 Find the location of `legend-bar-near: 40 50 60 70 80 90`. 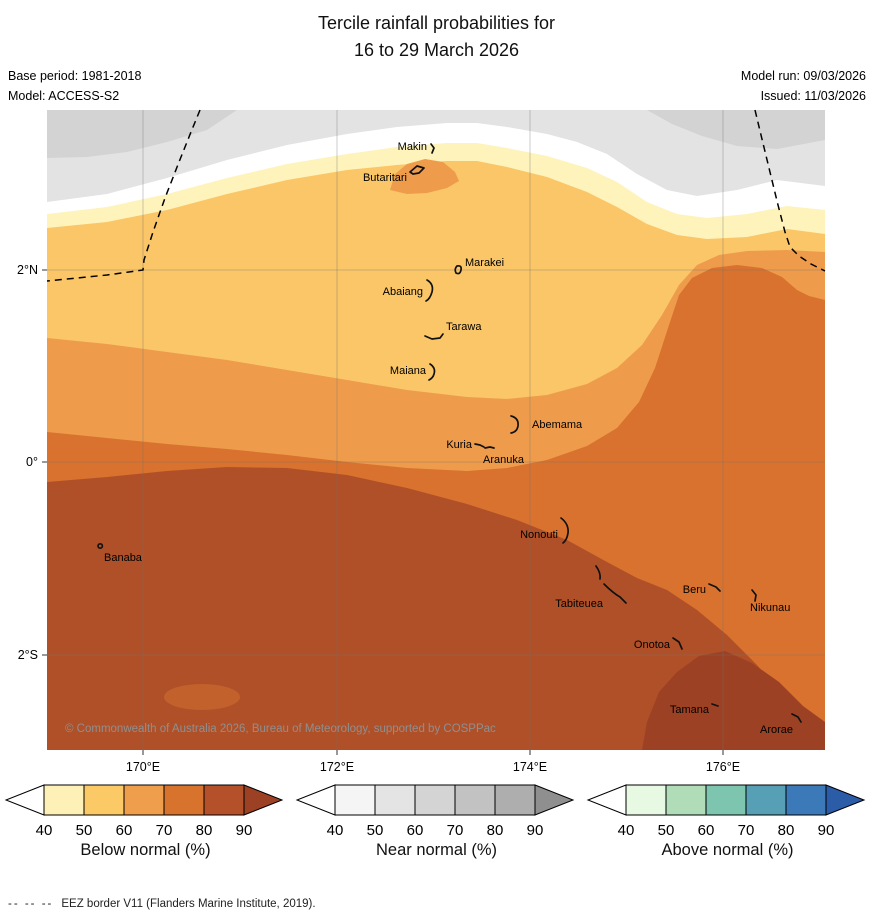

legend-bar-near: 40 50 60 70 80 90 is located at coordinates (434, 811).